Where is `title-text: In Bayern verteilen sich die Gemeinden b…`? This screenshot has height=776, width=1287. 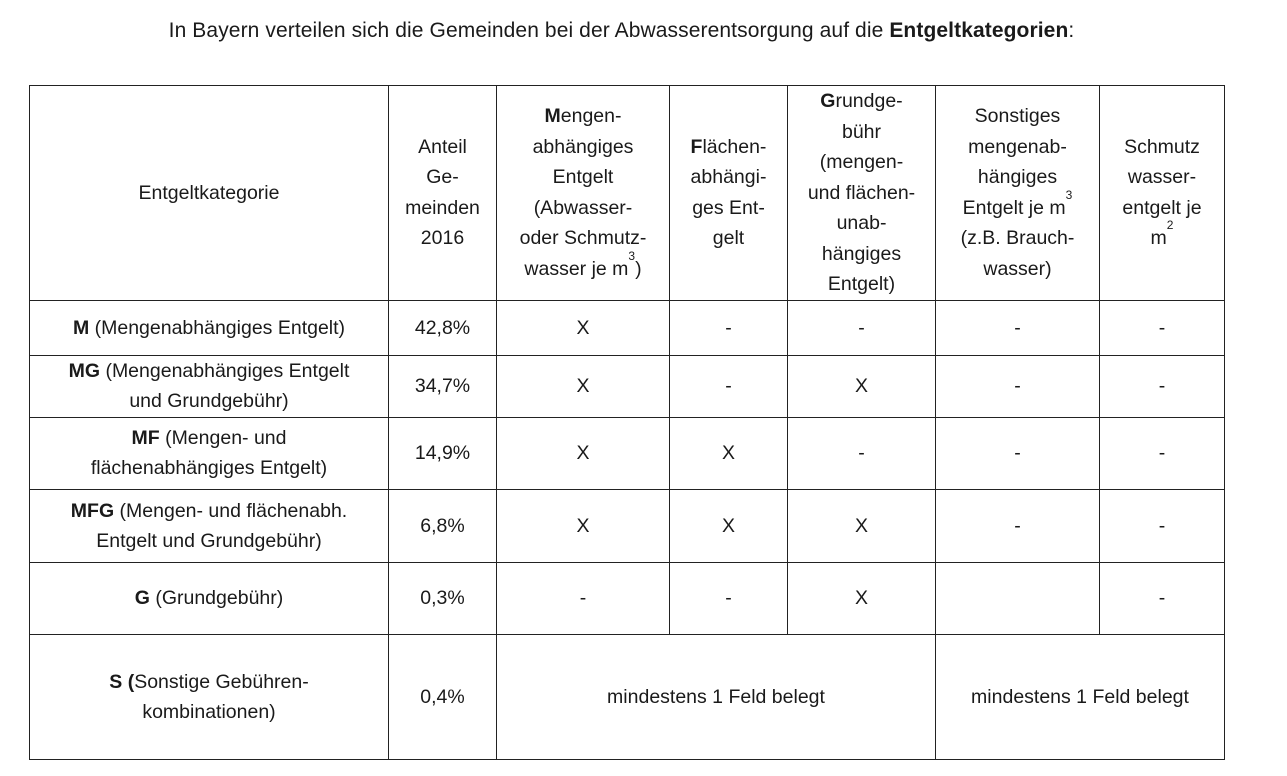 title-text: In Bayern verteilen sich die Gemeinden b… is located at coordinates (529, 30).